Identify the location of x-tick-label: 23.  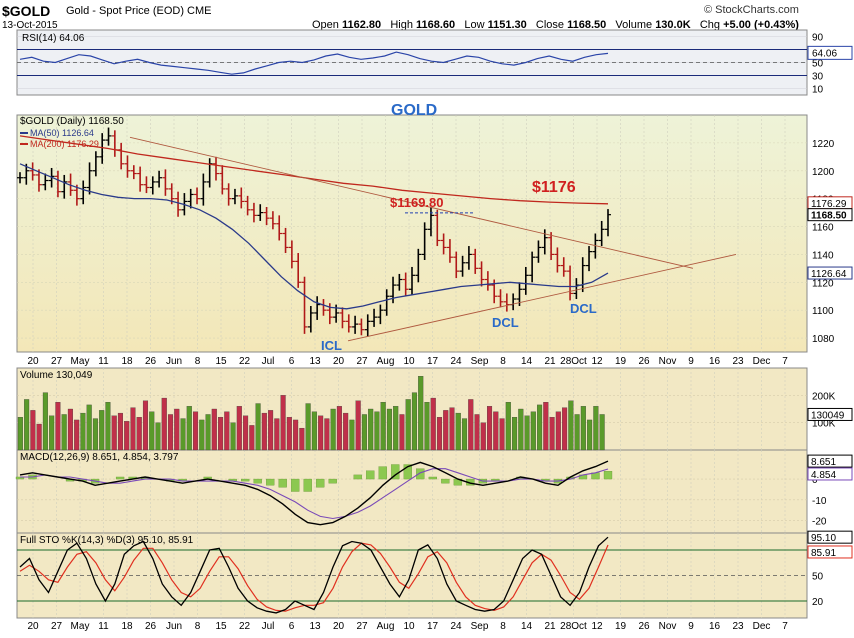
(738, 626).